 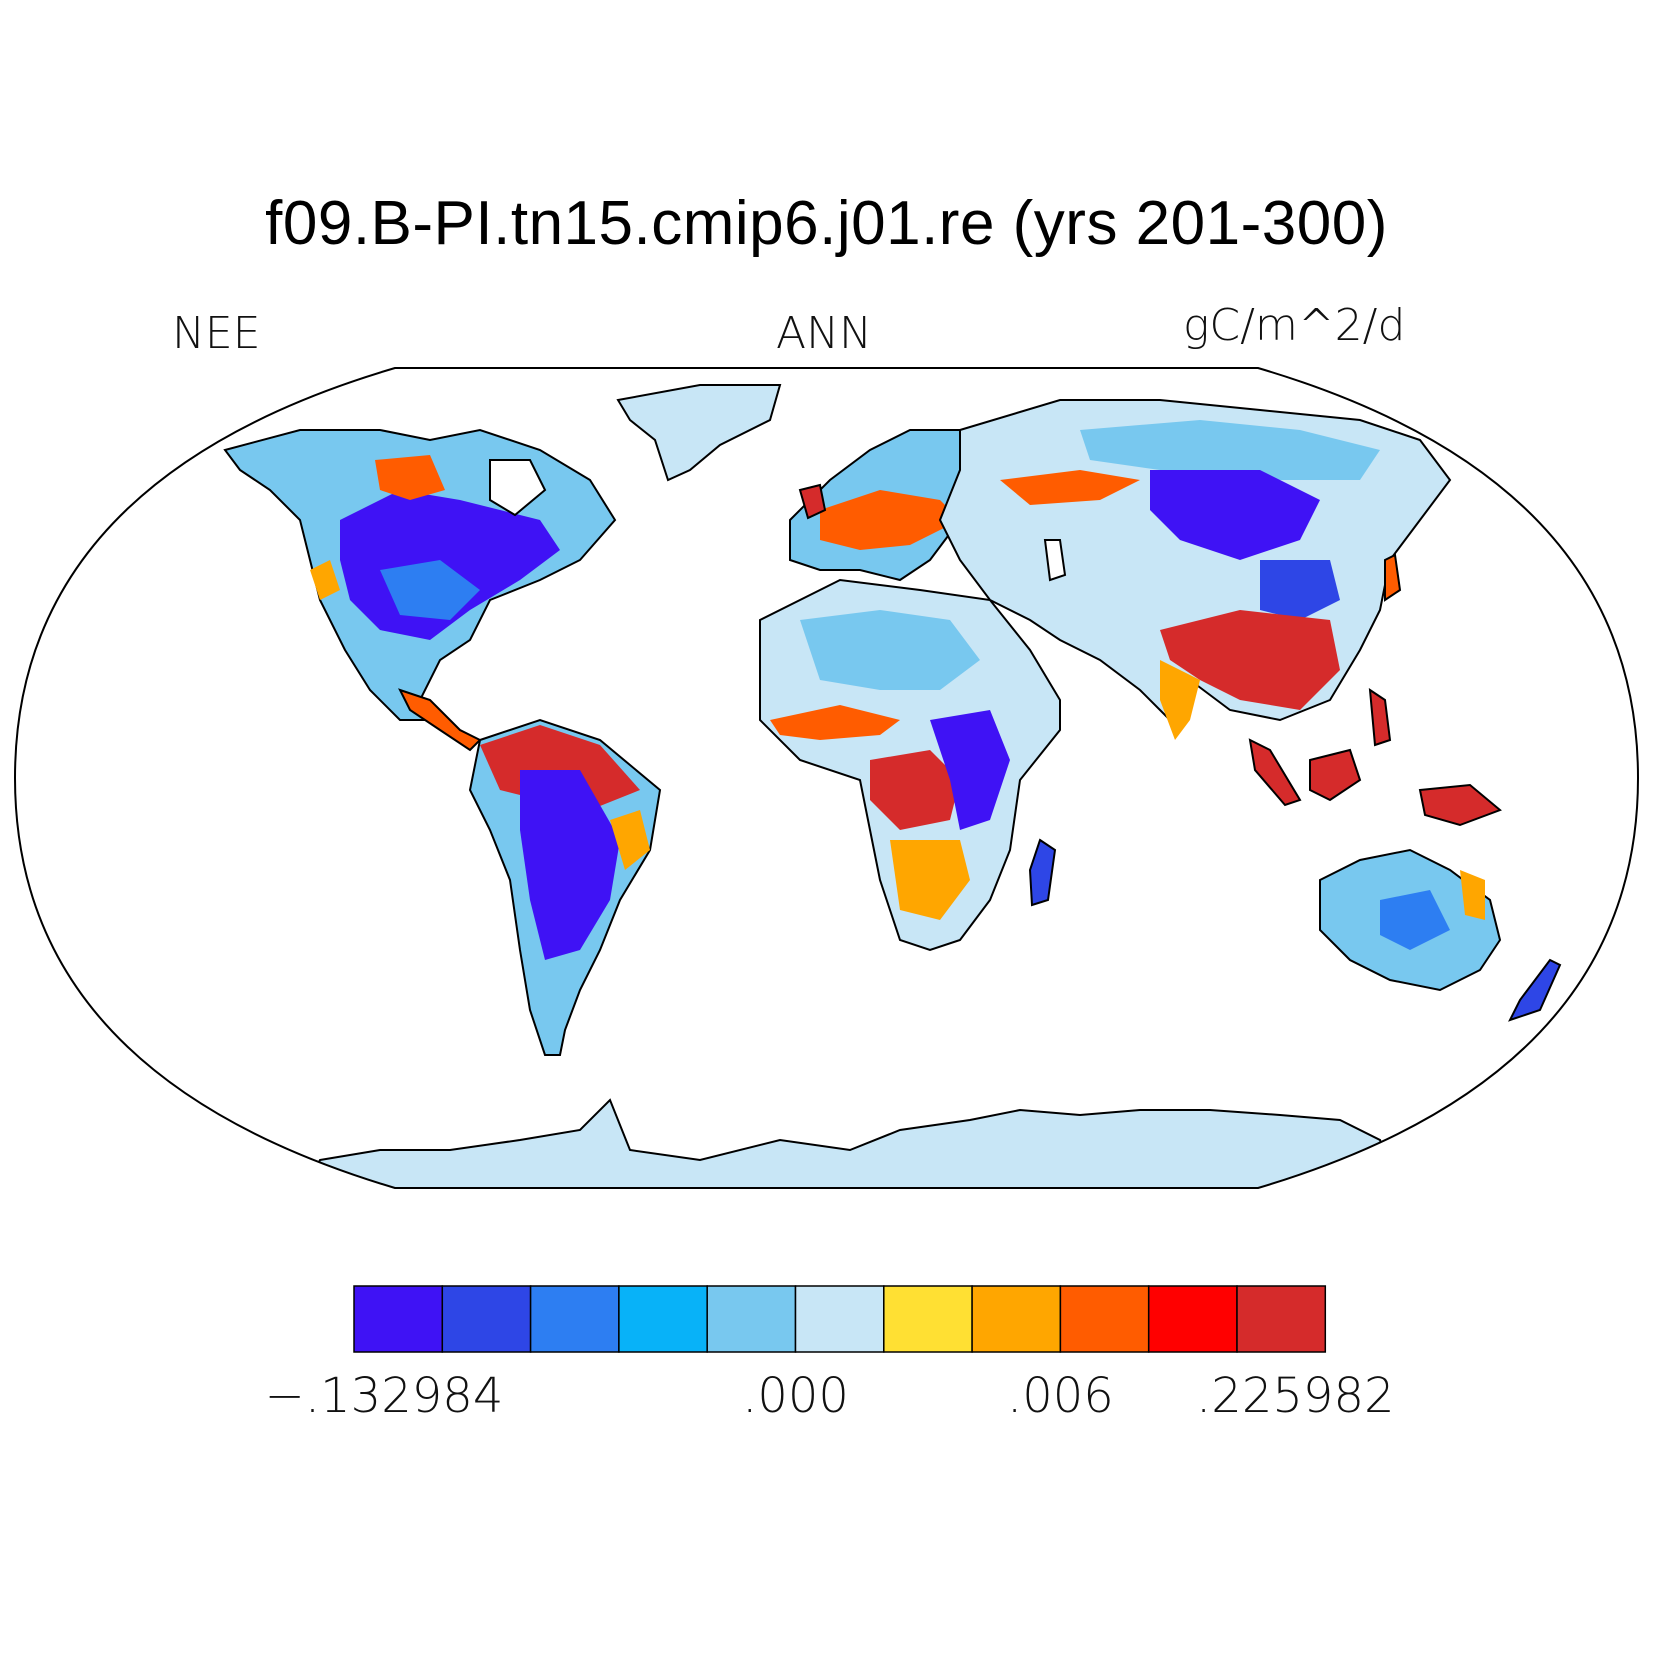 What do you see at coordinates (930, 880) in the screenshot?
I see `africa-south-patch` at bounding box center [930, 880].